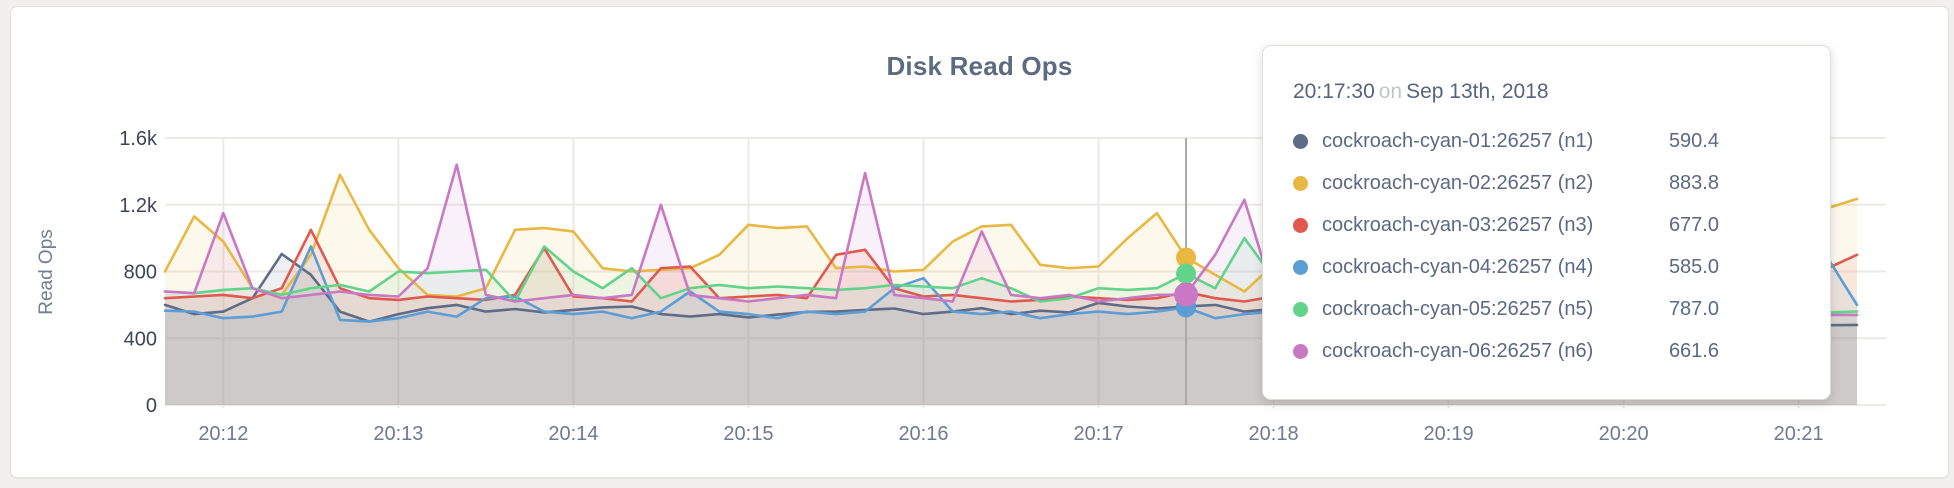  Describe the element at coordinates (1274, 434) in the screenshot. I see `x-tick-label: 20:18` at that location.